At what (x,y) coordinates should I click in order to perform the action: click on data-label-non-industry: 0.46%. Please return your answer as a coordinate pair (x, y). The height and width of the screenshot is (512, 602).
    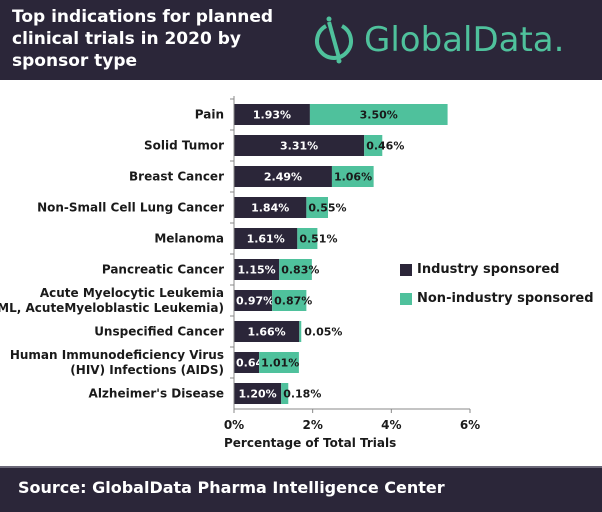
    Looking at the image, I should click on (385, 146).